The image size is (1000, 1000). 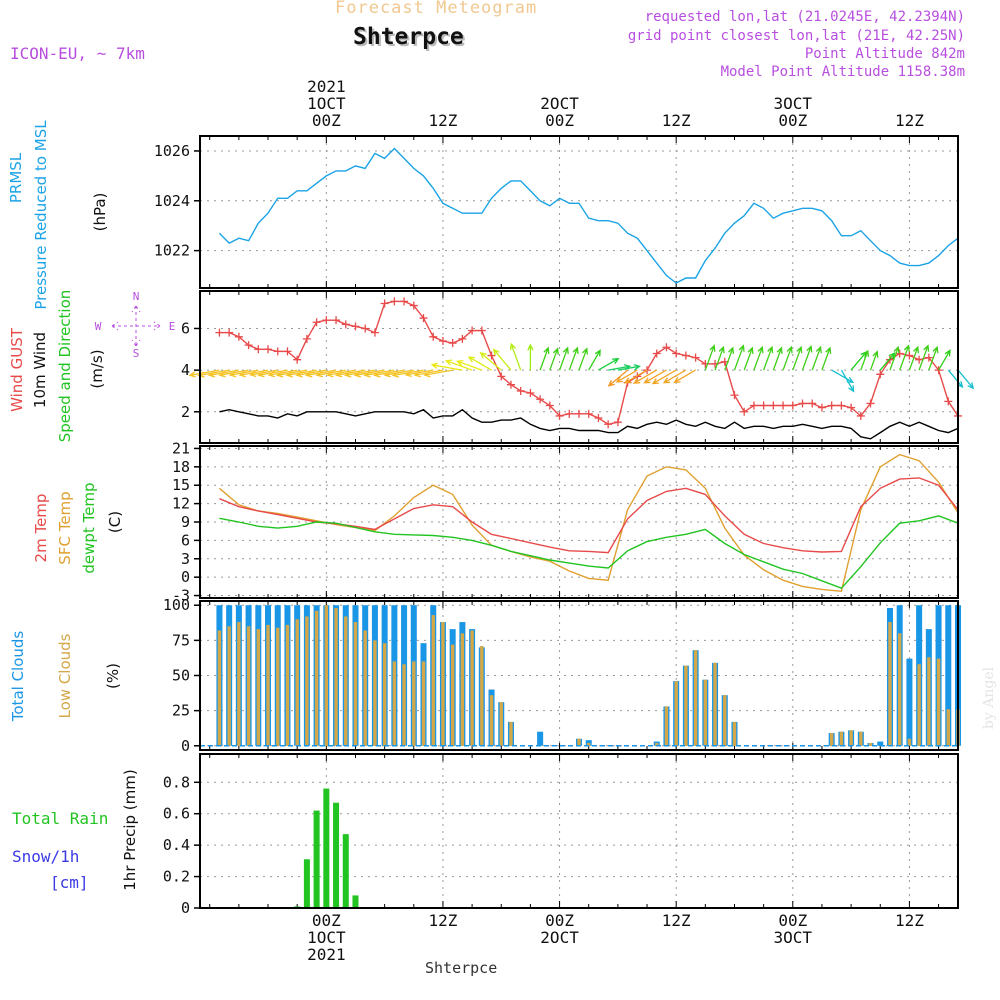 I want to click on panel-4: 0 25 50 75 100, so click(x=562, y=675).